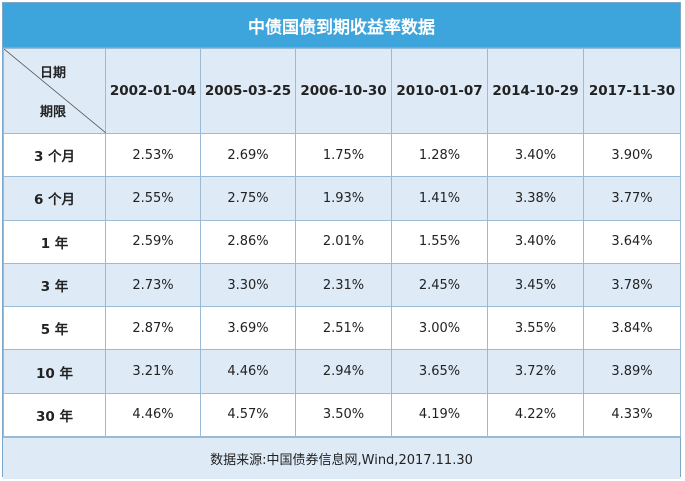 The width and height of the screenshot is (685, 481). I want to click on yield-cell: 3.90%, so click(632, 155).